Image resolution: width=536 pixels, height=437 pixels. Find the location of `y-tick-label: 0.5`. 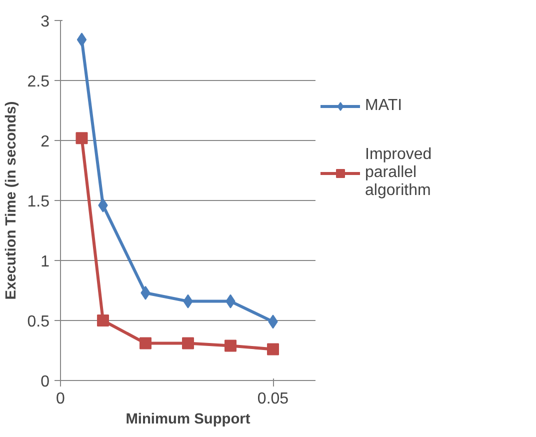

y-tick-label: 0.5 is located at coordinates (38, 322).